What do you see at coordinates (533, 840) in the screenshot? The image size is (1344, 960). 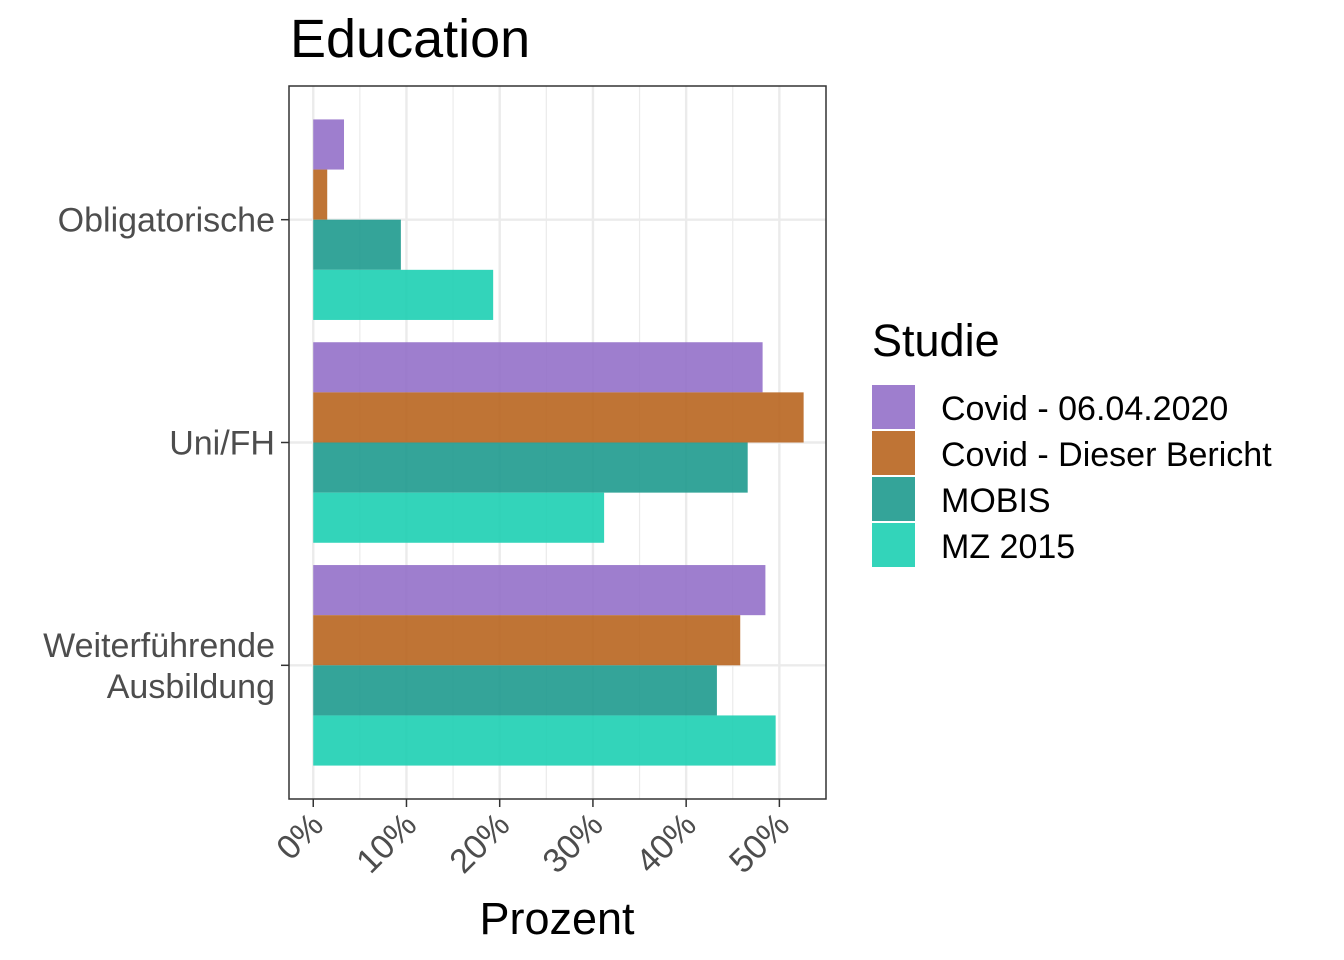 I see `x-axis: 0% 10% 20% 30% 40% 50%` at bounding box center [533, 840].